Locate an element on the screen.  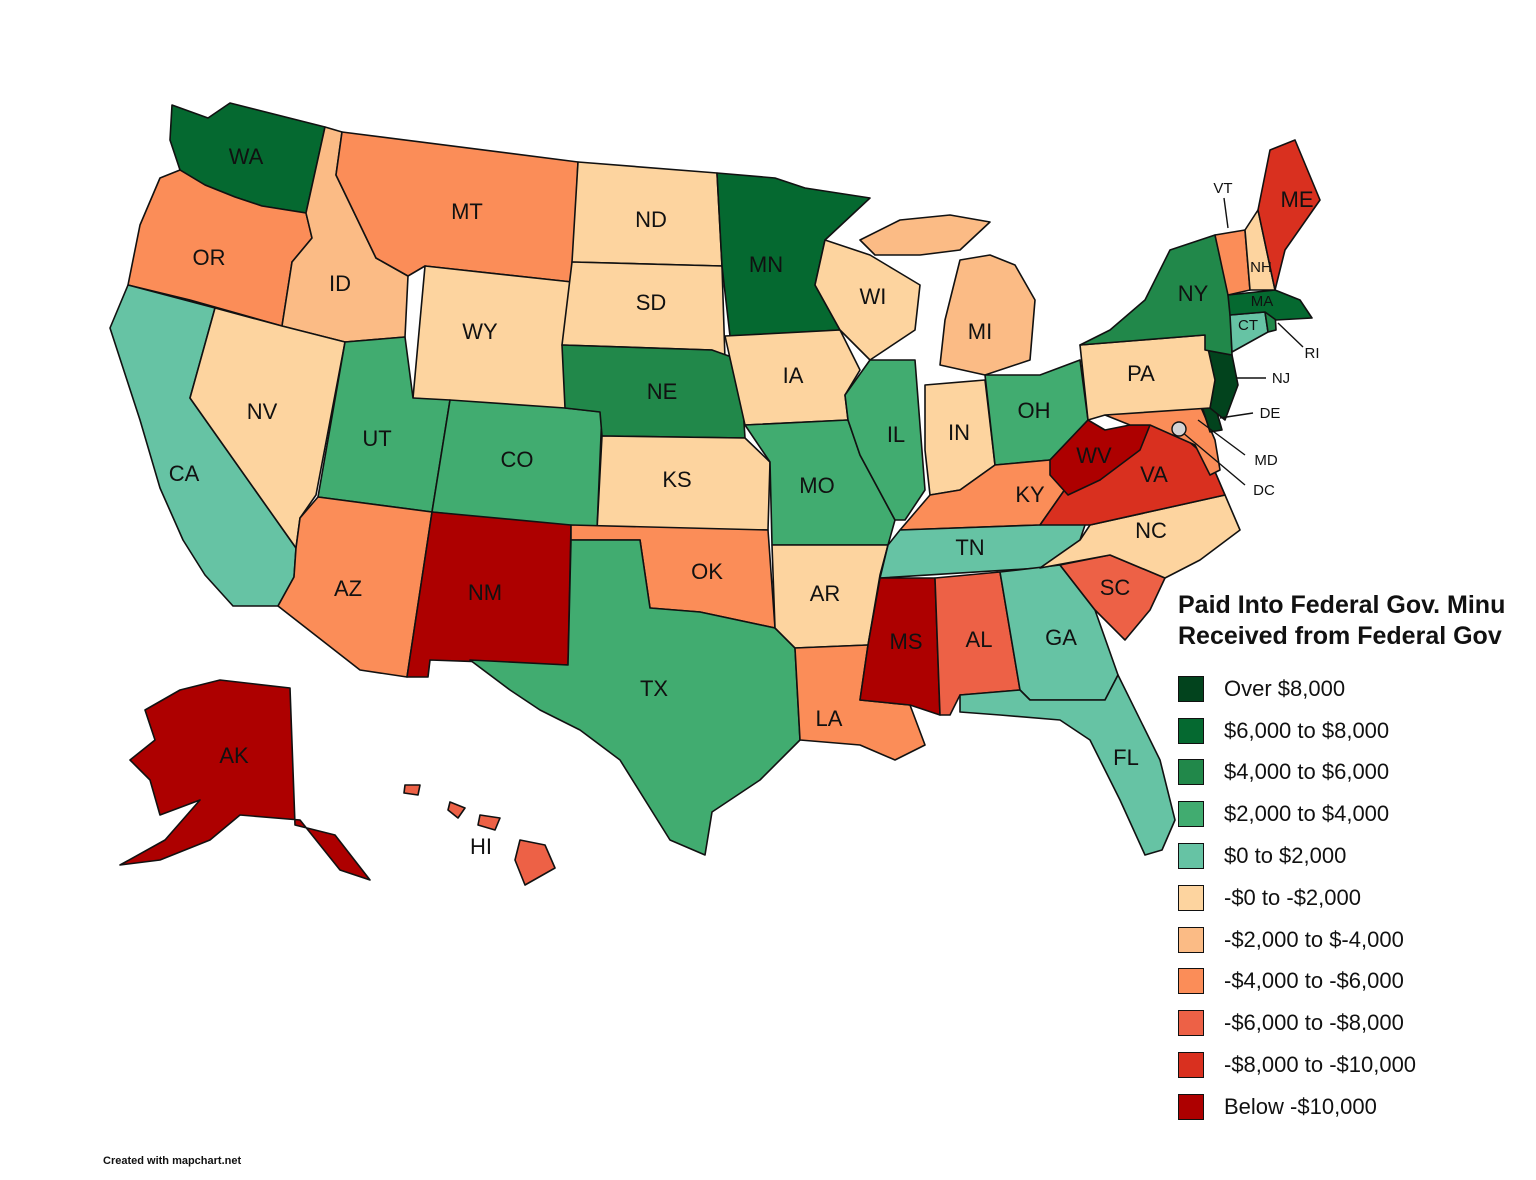
label-md: MD is located at coordinates (1265, 460).